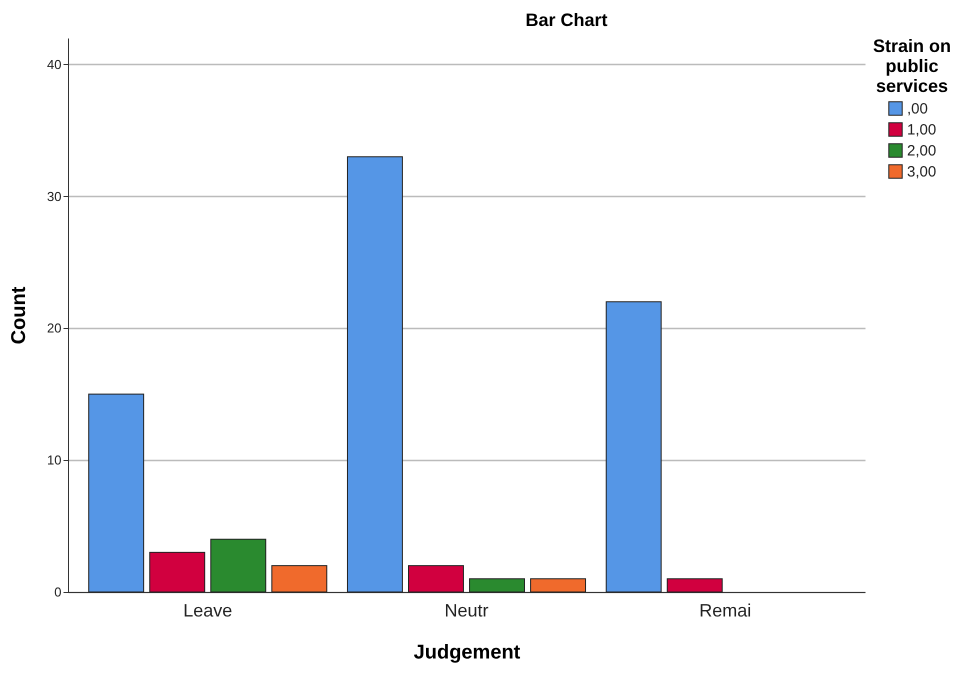 The height and width of the screenshot is (675, 980). I want to click on x-tick-label: Leave, so click(207, 610).